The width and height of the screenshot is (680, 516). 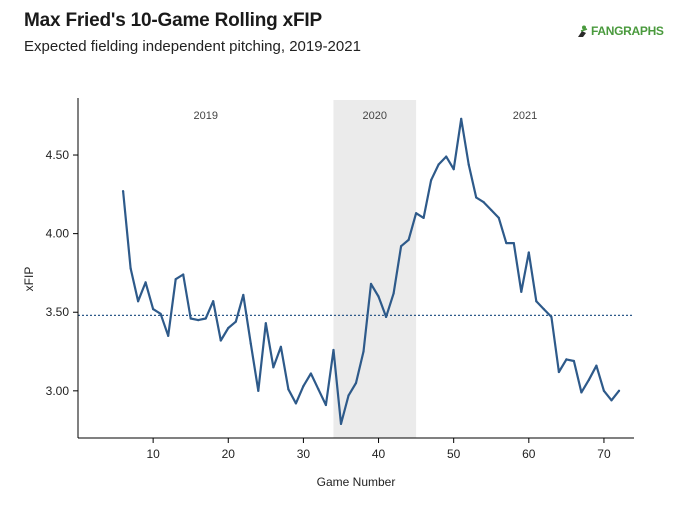 I want to click on season-label-2020: 2020, so click(x=375, y=116).